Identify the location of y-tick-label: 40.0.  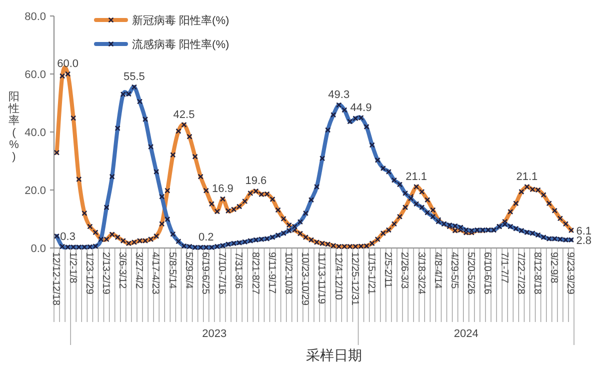
(35, 133).